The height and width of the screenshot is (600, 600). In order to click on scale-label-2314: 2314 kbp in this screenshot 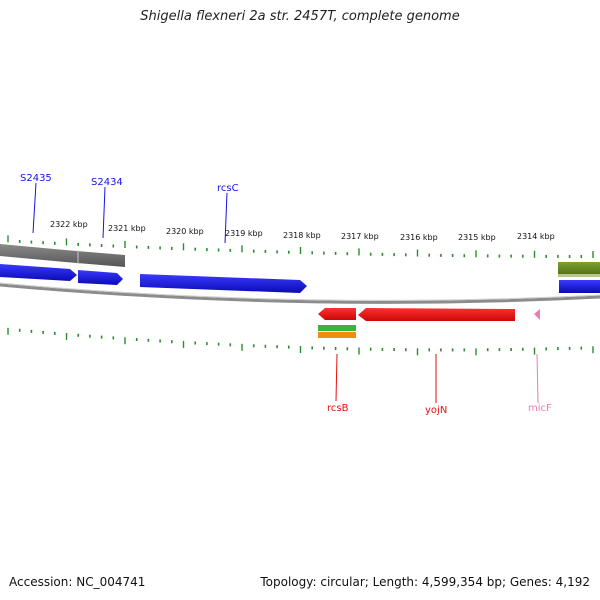, I will do `click(536, 236)`.